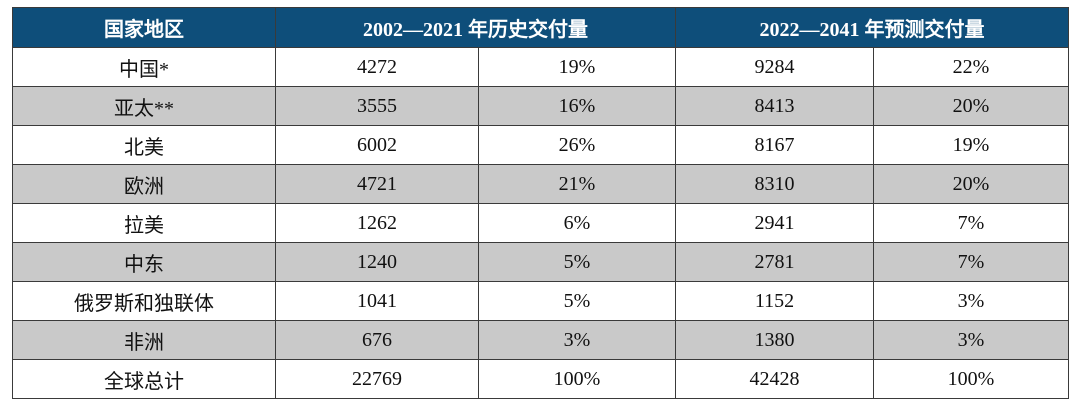 The width and height of the screenshot is (1080, 413). What do you see at coordinates (144, 340) in the screenshot?
I see `region-cell: 非洲` at bounding box center [144, 340].